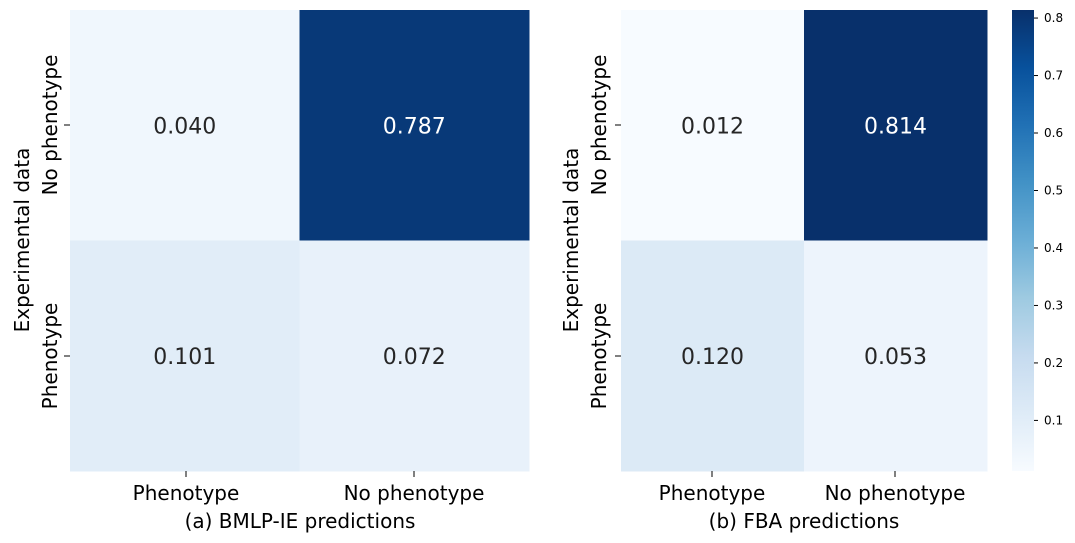 This screenshot has height=543, width=1075. I want to click on cell-value-label: 0.814, so click(895, 126).